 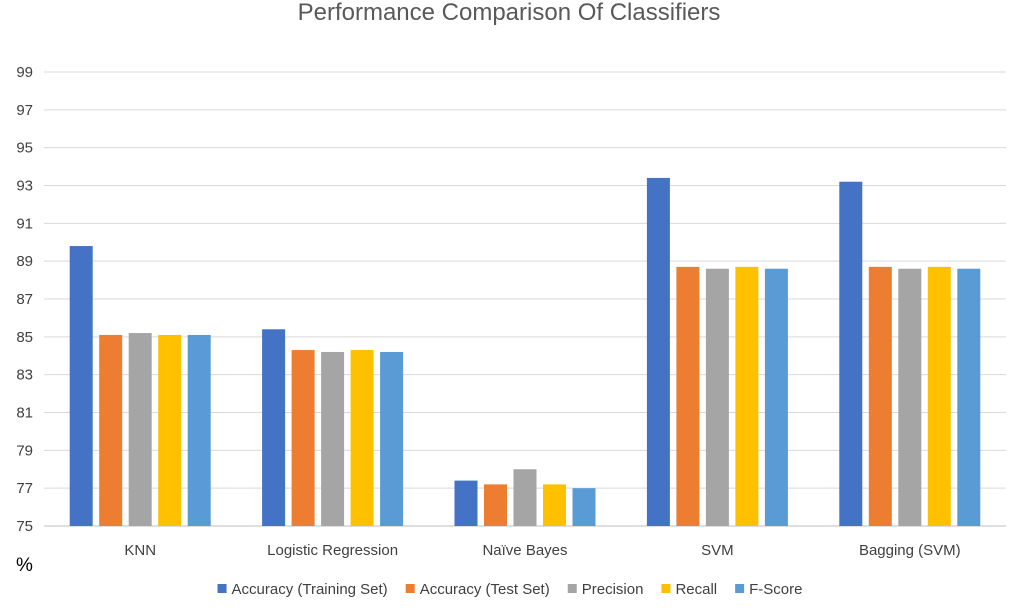 I want to click on x-category-label: SVM, so click(x=717, y=550).